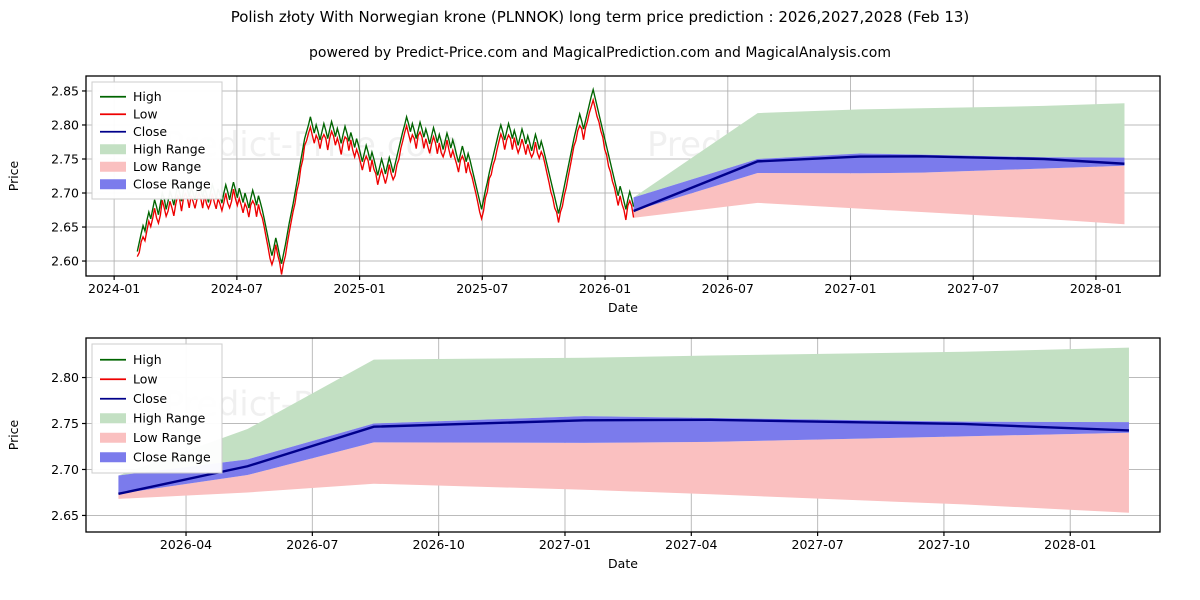  I want to click on x-tick-label: 2025-07, so click(482, 288).